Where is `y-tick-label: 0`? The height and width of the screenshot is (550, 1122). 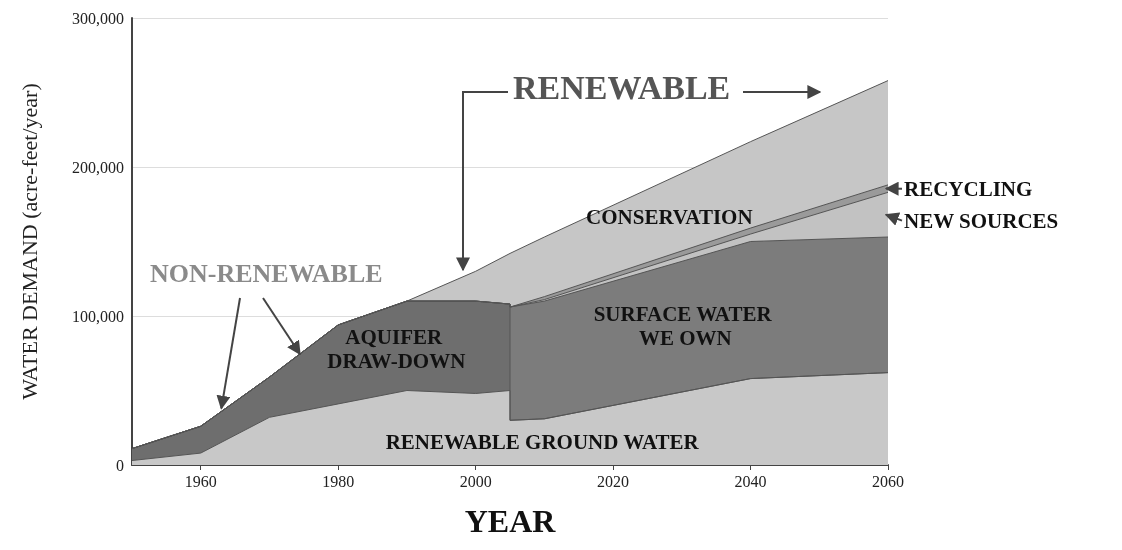 y-tick-label: 0 is located at coordinates (120, 465).